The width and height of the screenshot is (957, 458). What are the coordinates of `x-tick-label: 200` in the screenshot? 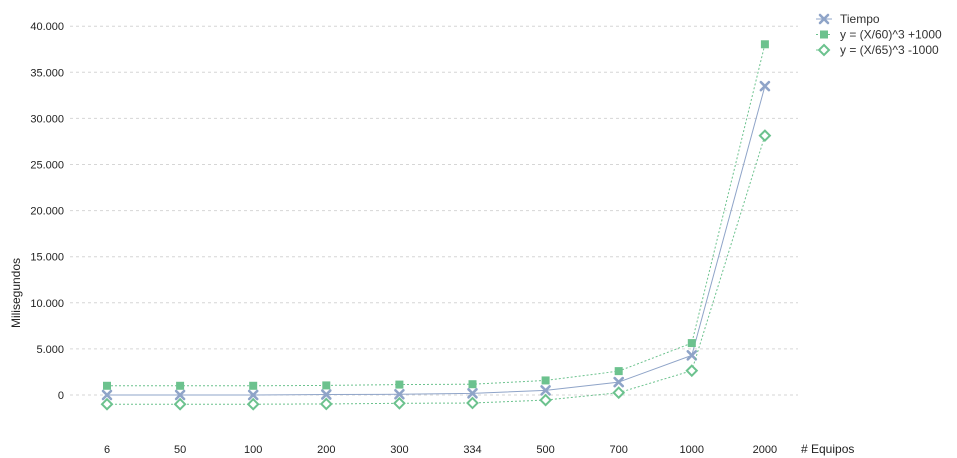 It's located at (326, 450).